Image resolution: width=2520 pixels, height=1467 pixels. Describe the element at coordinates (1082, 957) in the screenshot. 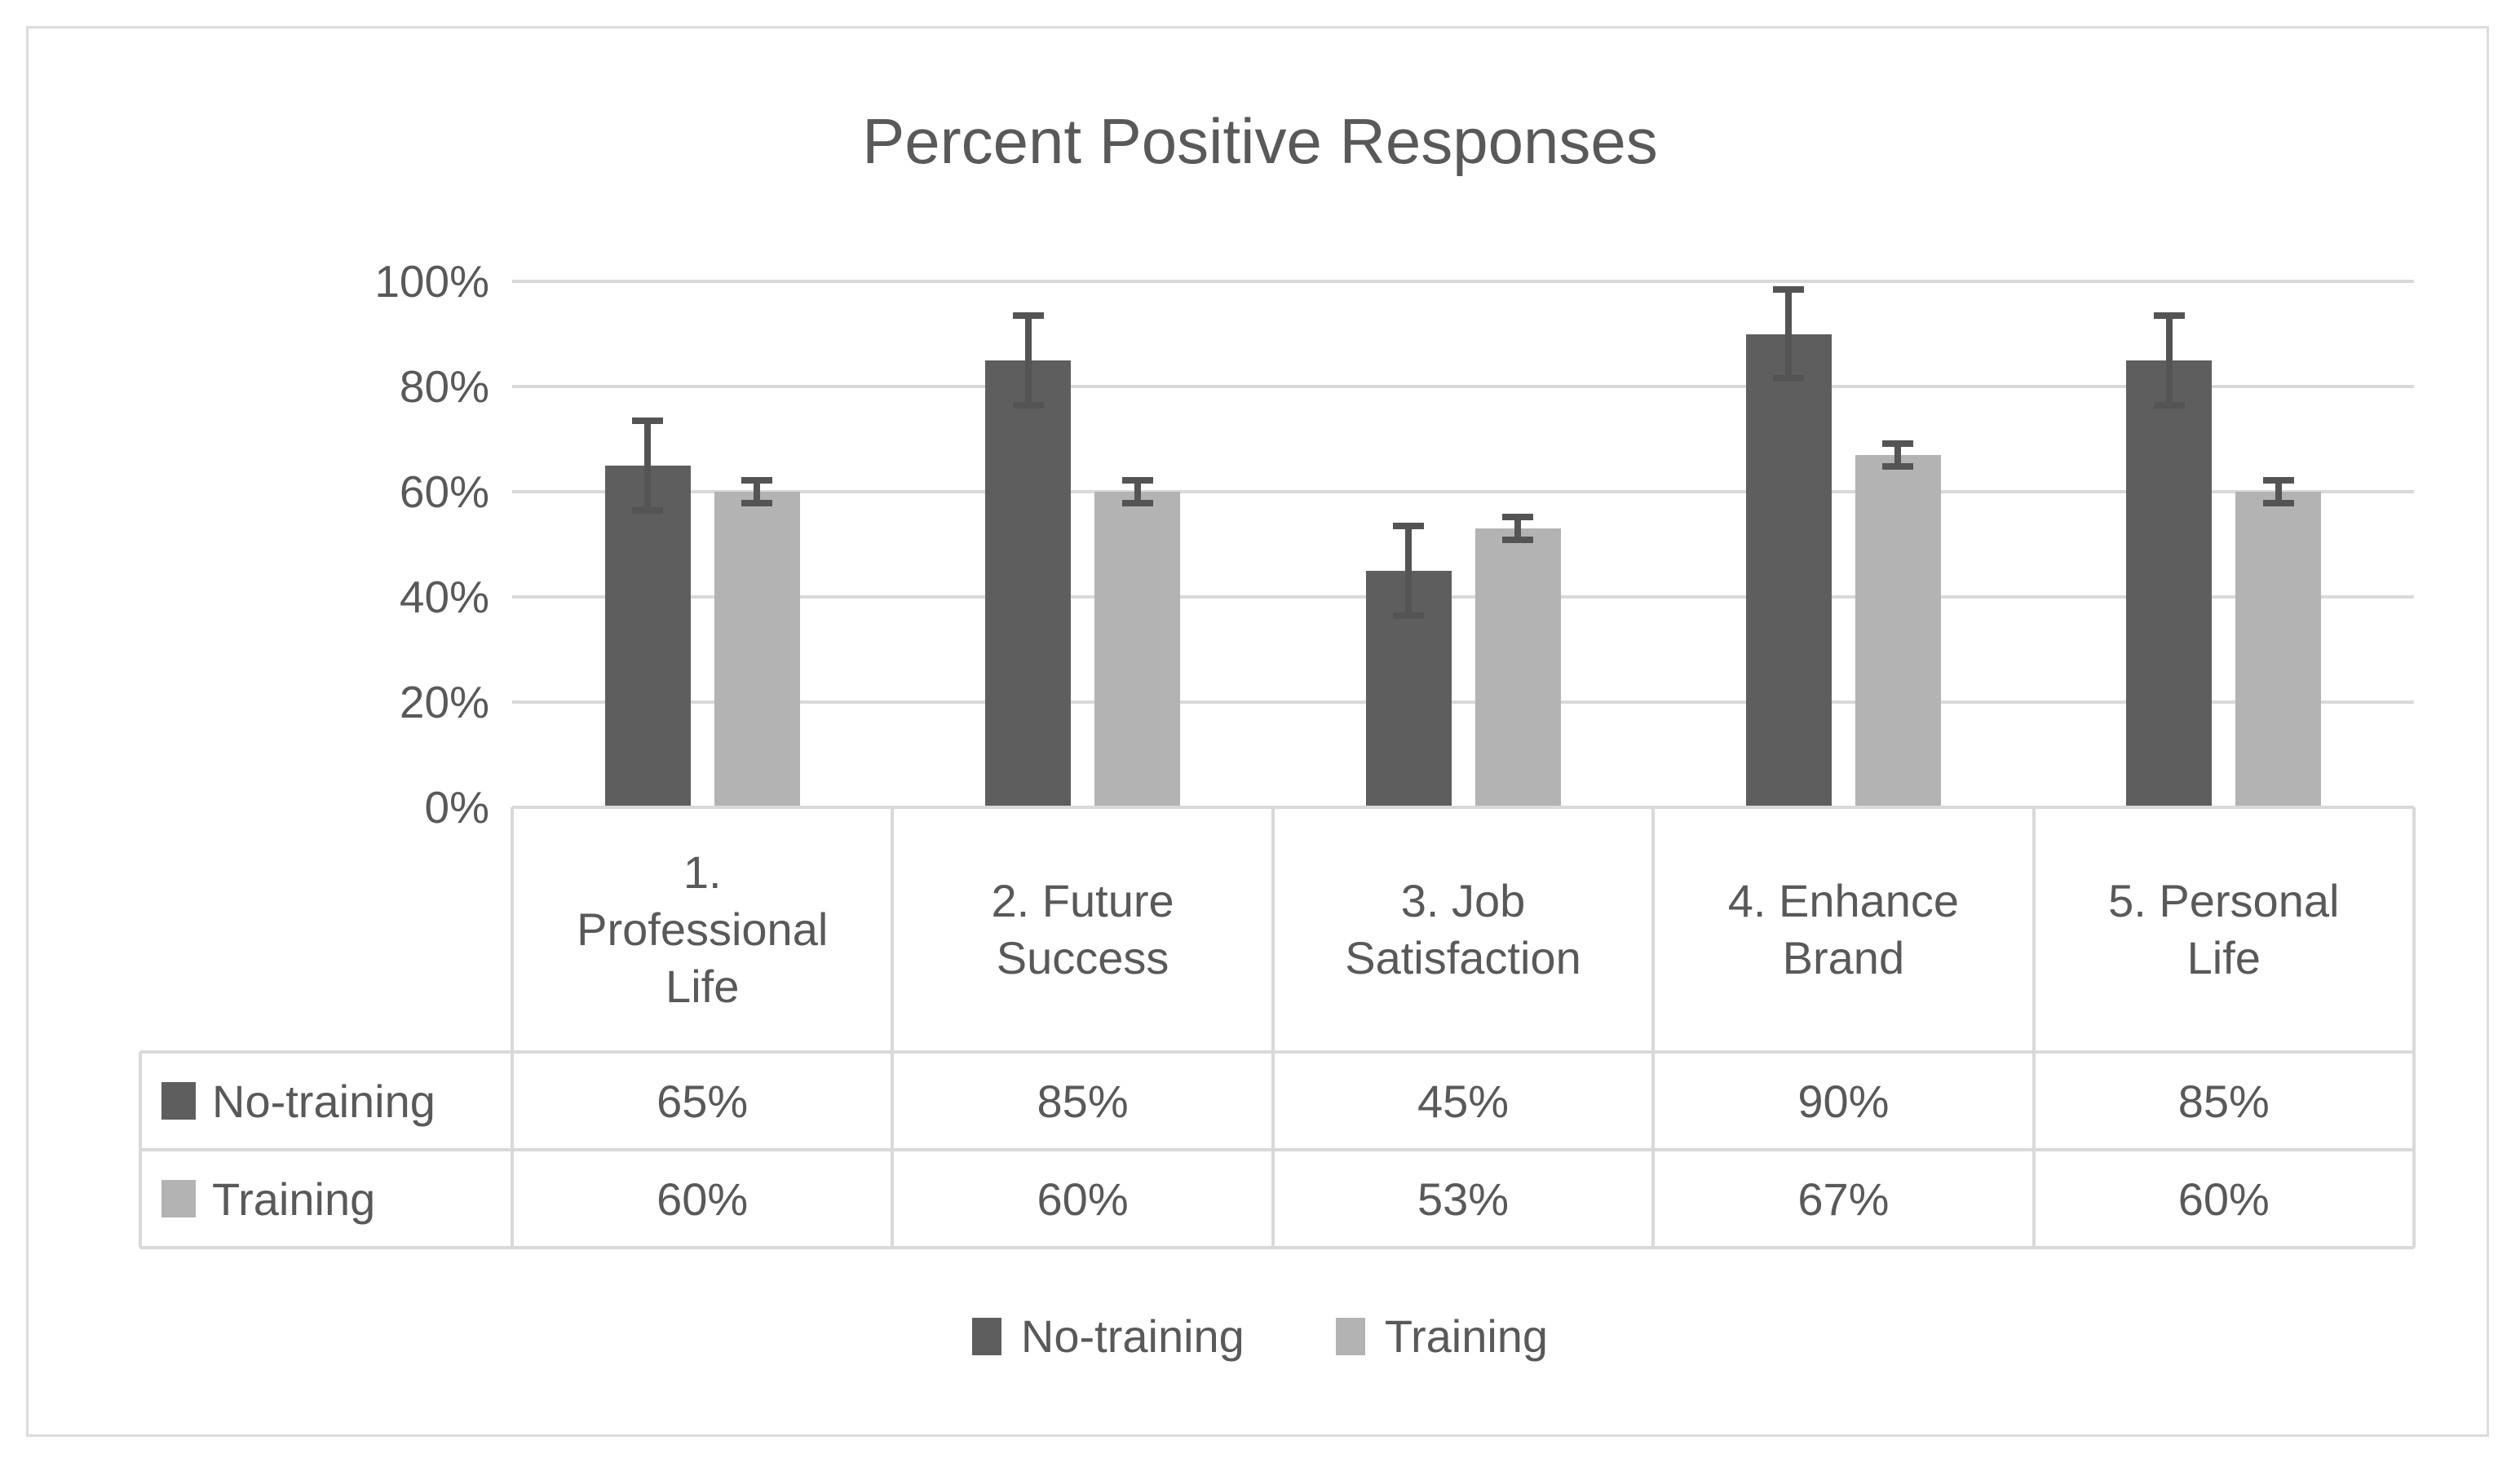

I see `category-label-line: Success` at that location.